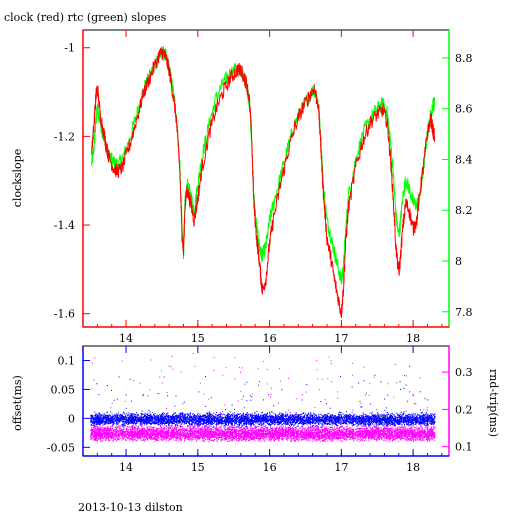 Image resolution: width=512 pixels, height=512 pixels. What do you see at coordinates (464, 447) in the screenshot?
I see `bottom-y2tick-label: 0.1` at bounding box center [464, 447].